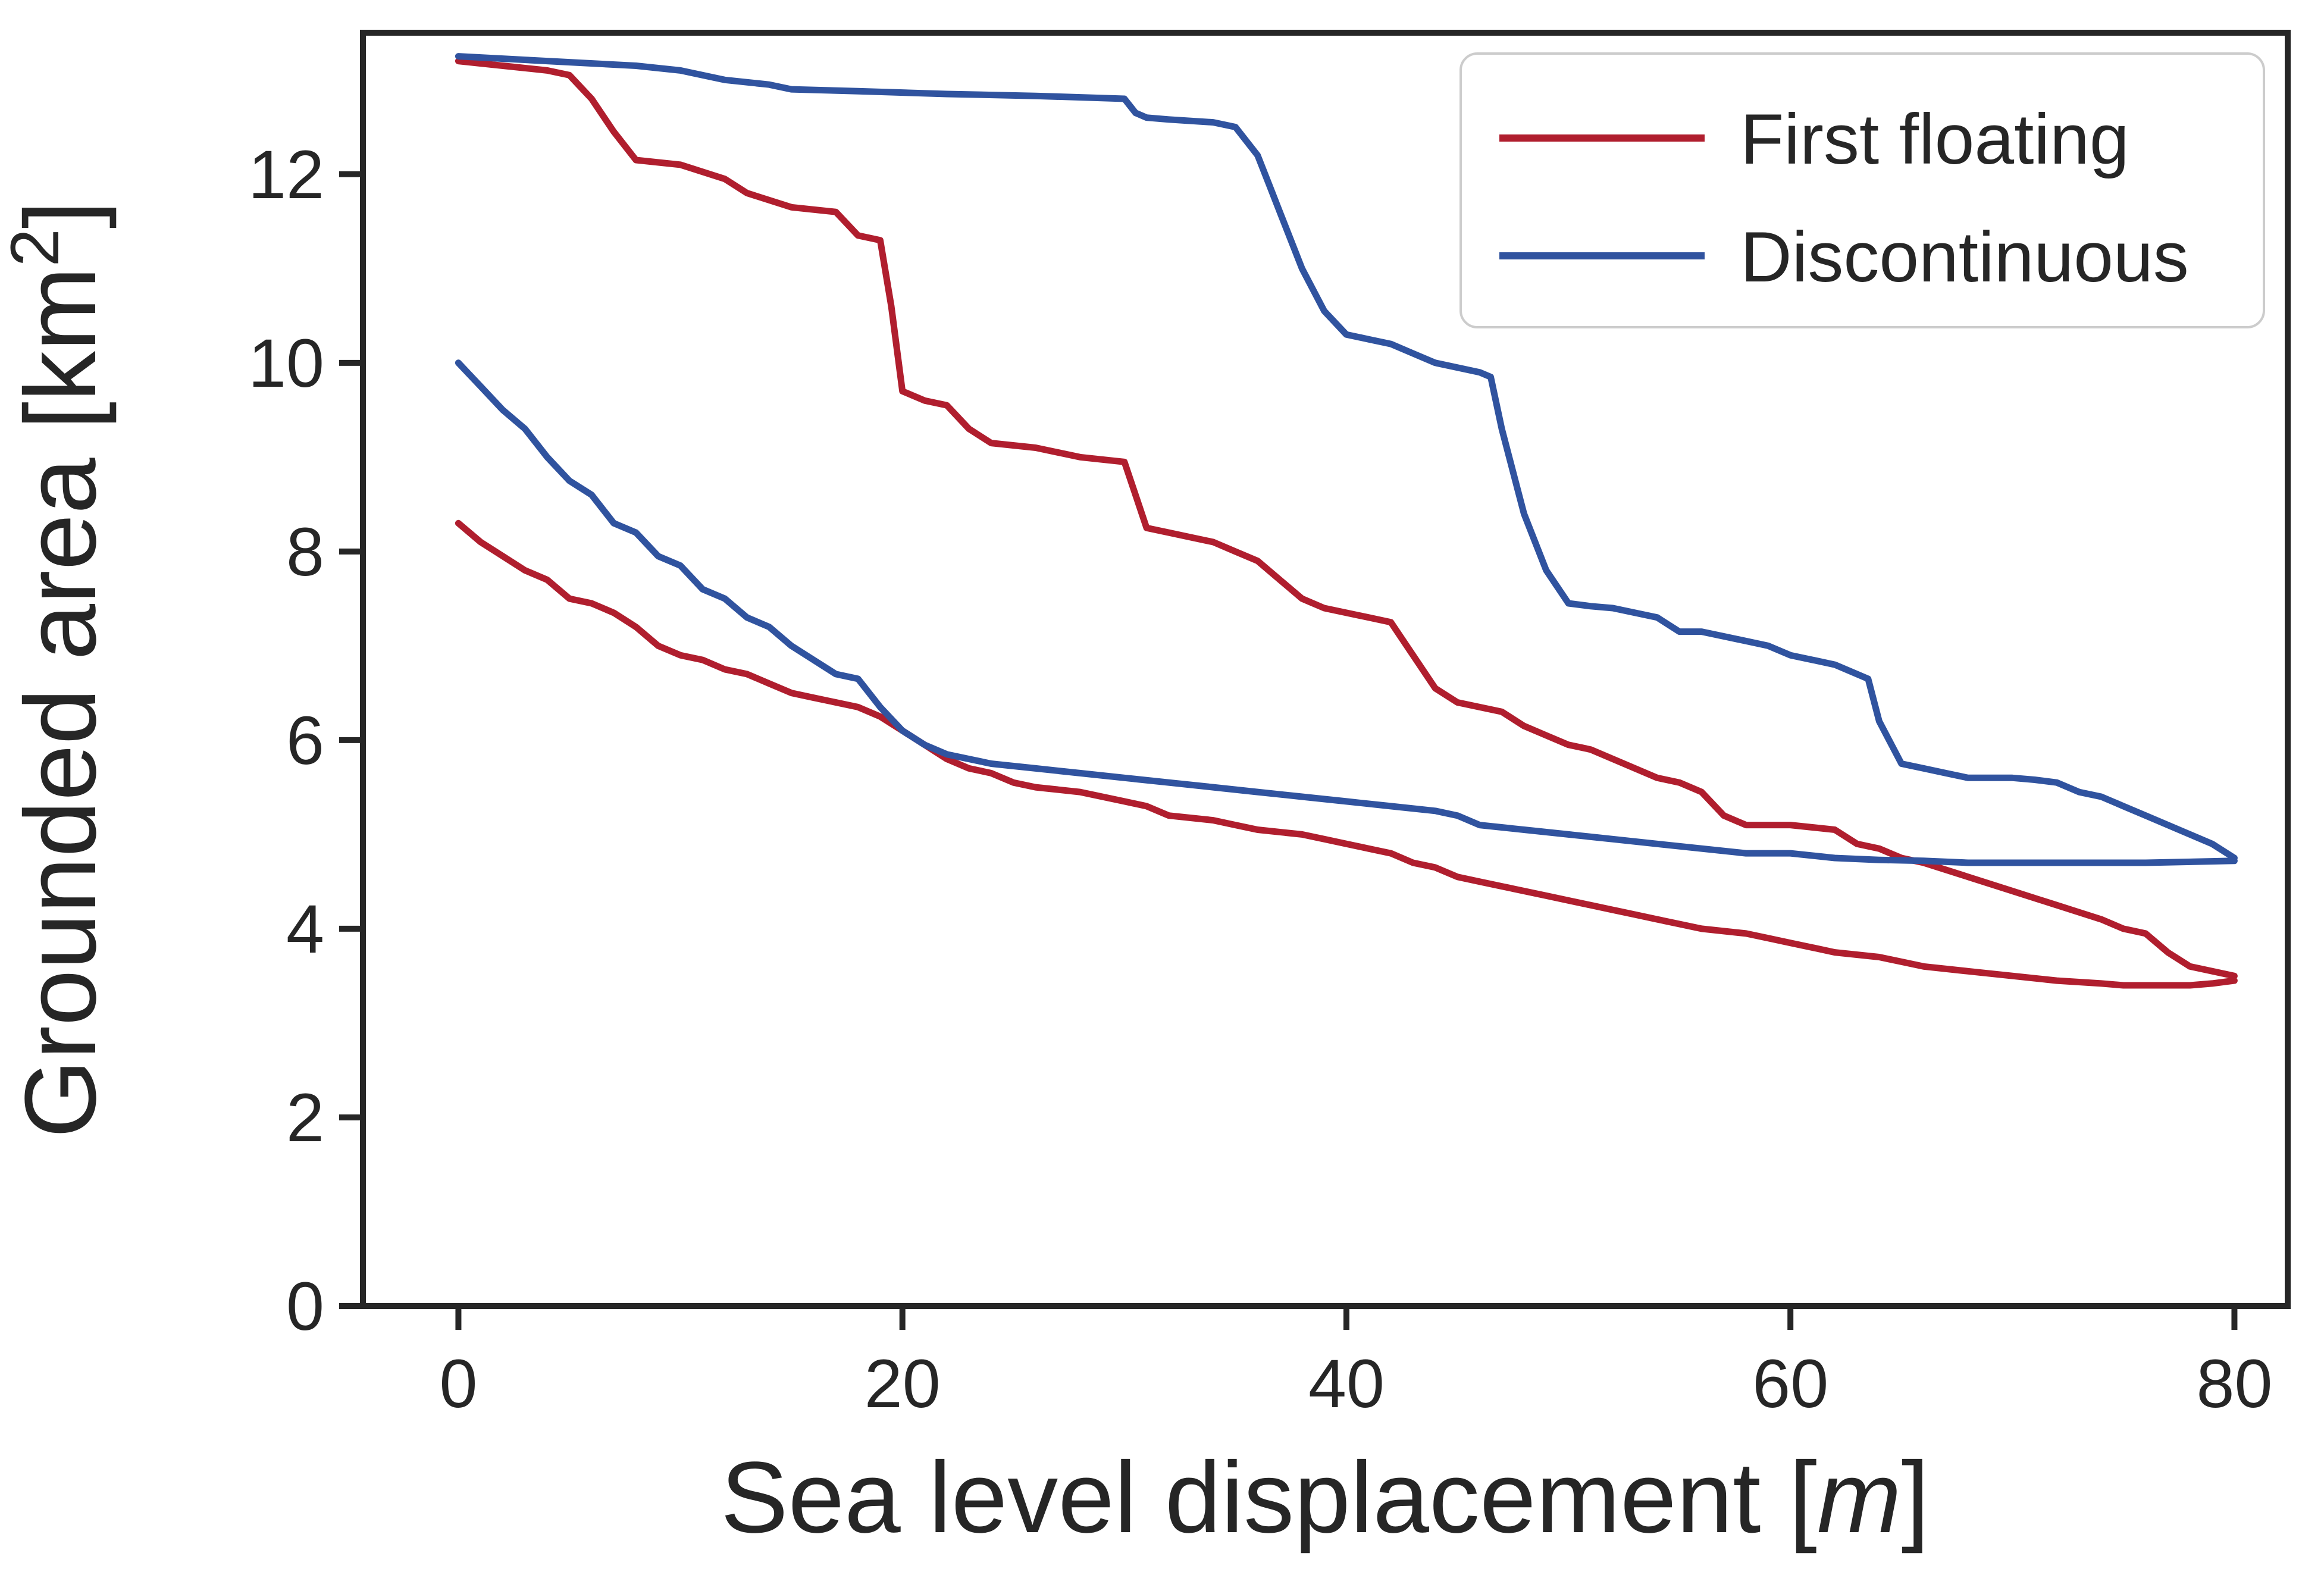 Image resolution: width=2324 pixels, height=1572 pixels. I want to click on x-tick-label: 60, so click(1790, 1384).